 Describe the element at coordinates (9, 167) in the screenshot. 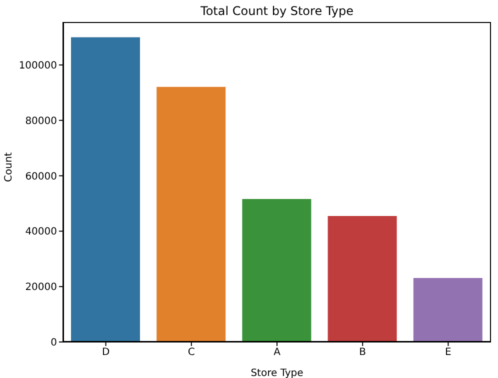

I see `y-axis-title: Count` at that location.